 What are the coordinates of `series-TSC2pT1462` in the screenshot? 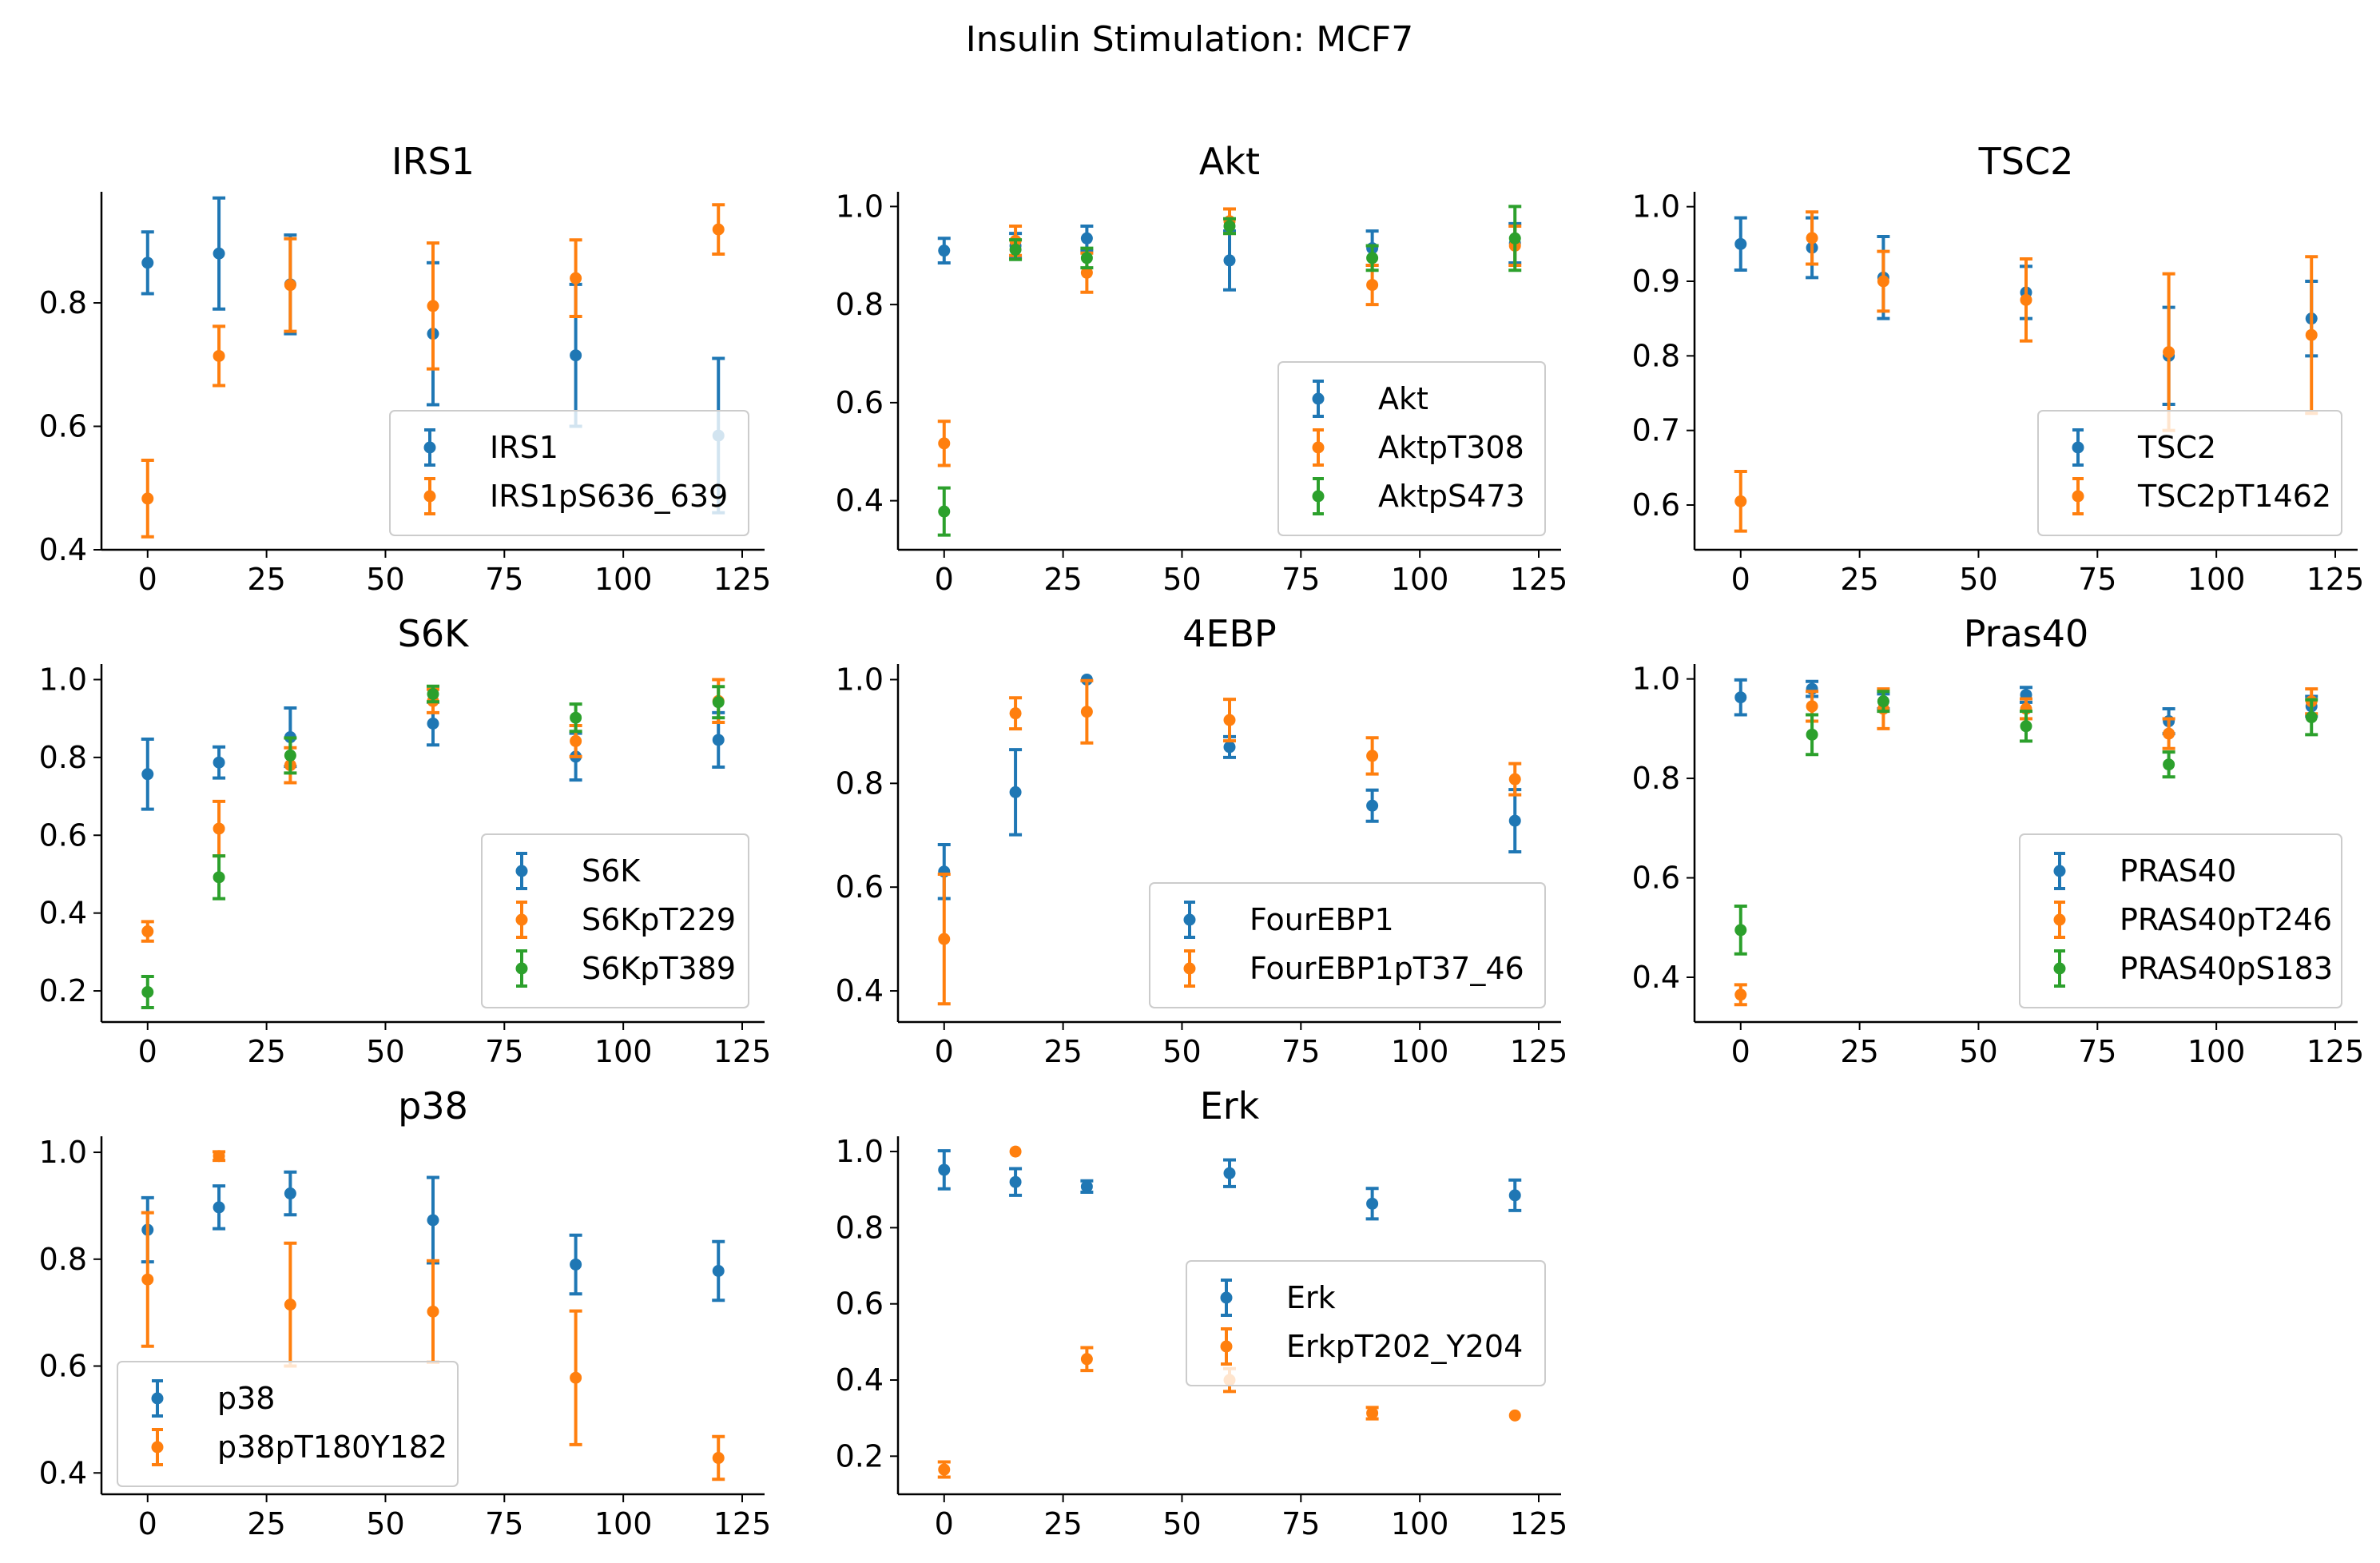 It's located at (2026, 372).